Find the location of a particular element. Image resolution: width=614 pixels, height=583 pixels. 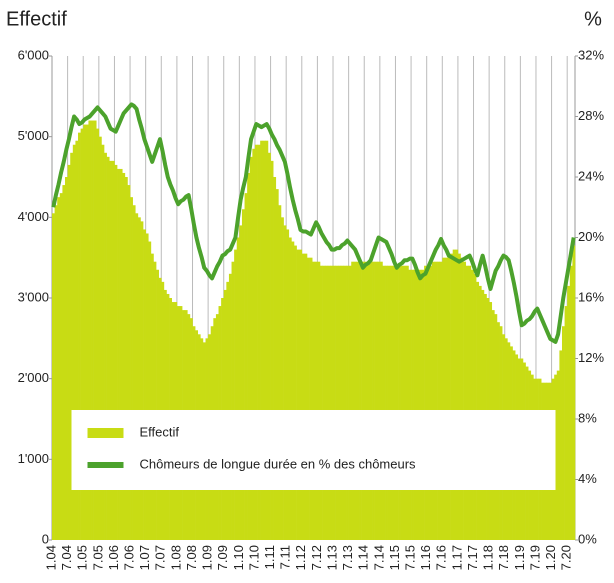

x-tick-label: 1.10 is located at coordinates (238, 557).